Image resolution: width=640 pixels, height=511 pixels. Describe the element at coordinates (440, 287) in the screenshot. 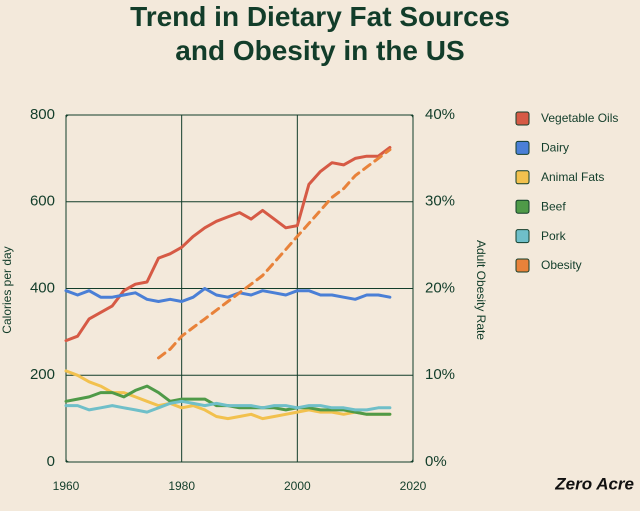

I see `y2-tick-label: 20%` at that location.